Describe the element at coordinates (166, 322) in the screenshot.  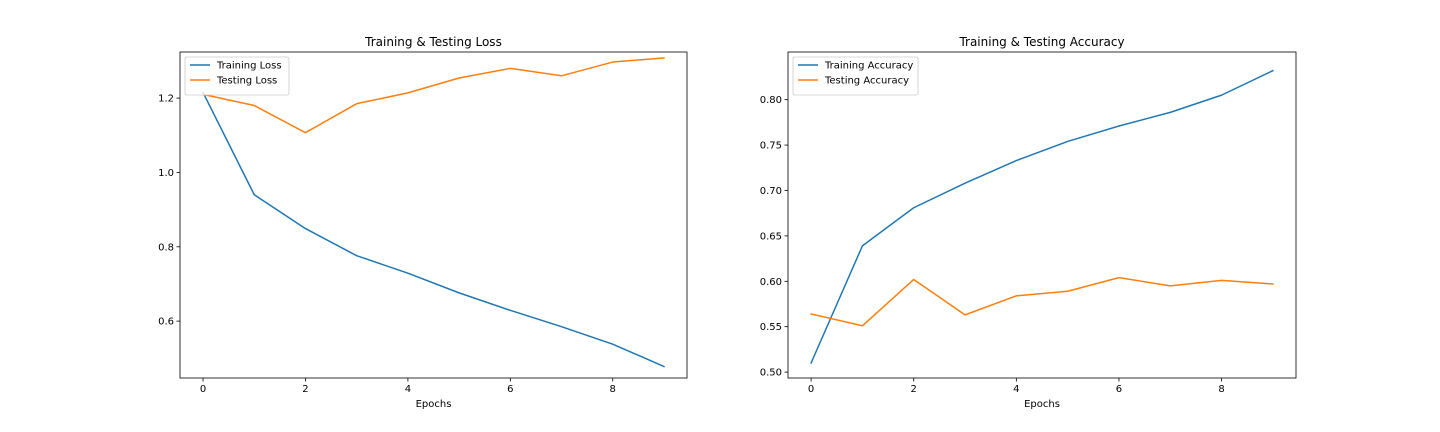
I see `loss-y-tick-label: 0.6` at that location.